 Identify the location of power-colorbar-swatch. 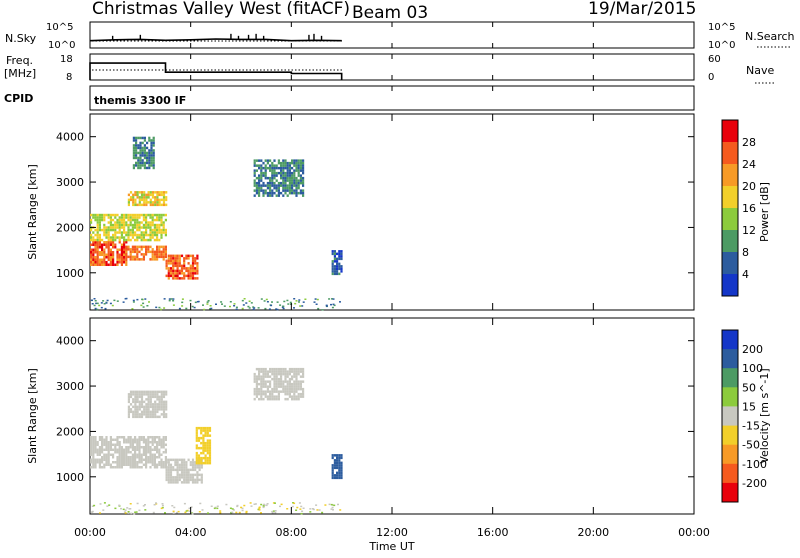
(730, 131).